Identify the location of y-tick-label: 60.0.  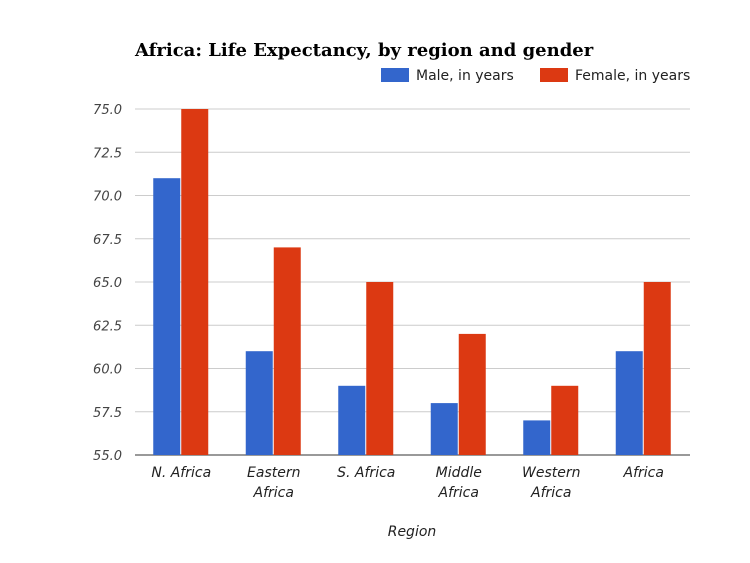
(107, 370).